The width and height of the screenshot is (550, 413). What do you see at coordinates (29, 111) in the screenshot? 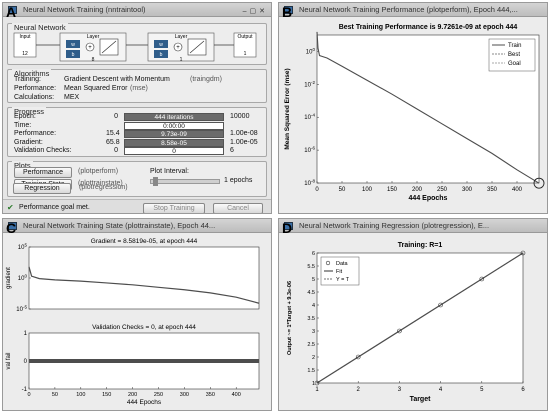
I see `section-header: Progress` at bounding box center [29, 111].